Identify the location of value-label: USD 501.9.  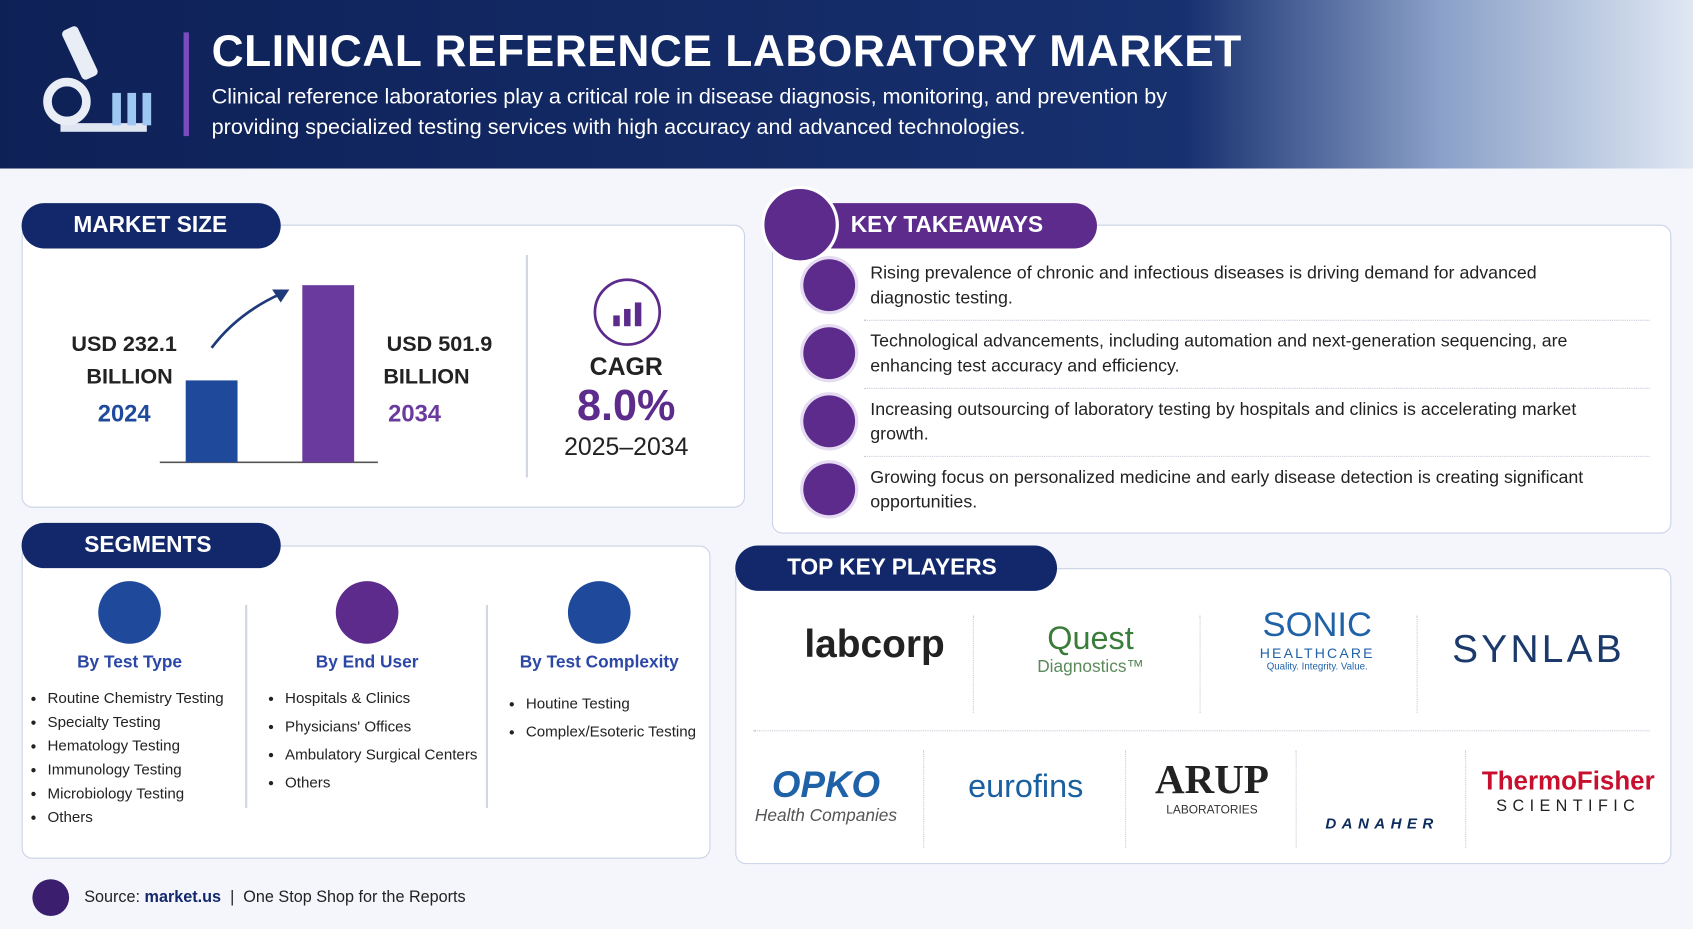
(440, 343).